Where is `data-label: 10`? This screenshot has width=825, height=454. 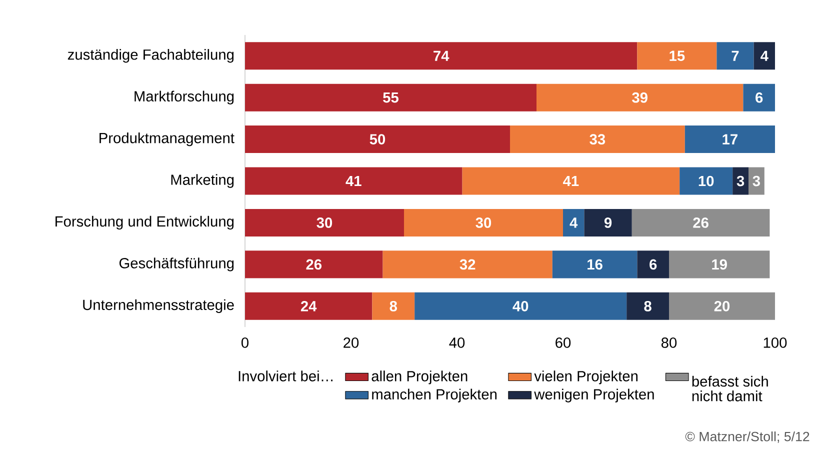
data-label: 10 is located at coordinates (706, 181).